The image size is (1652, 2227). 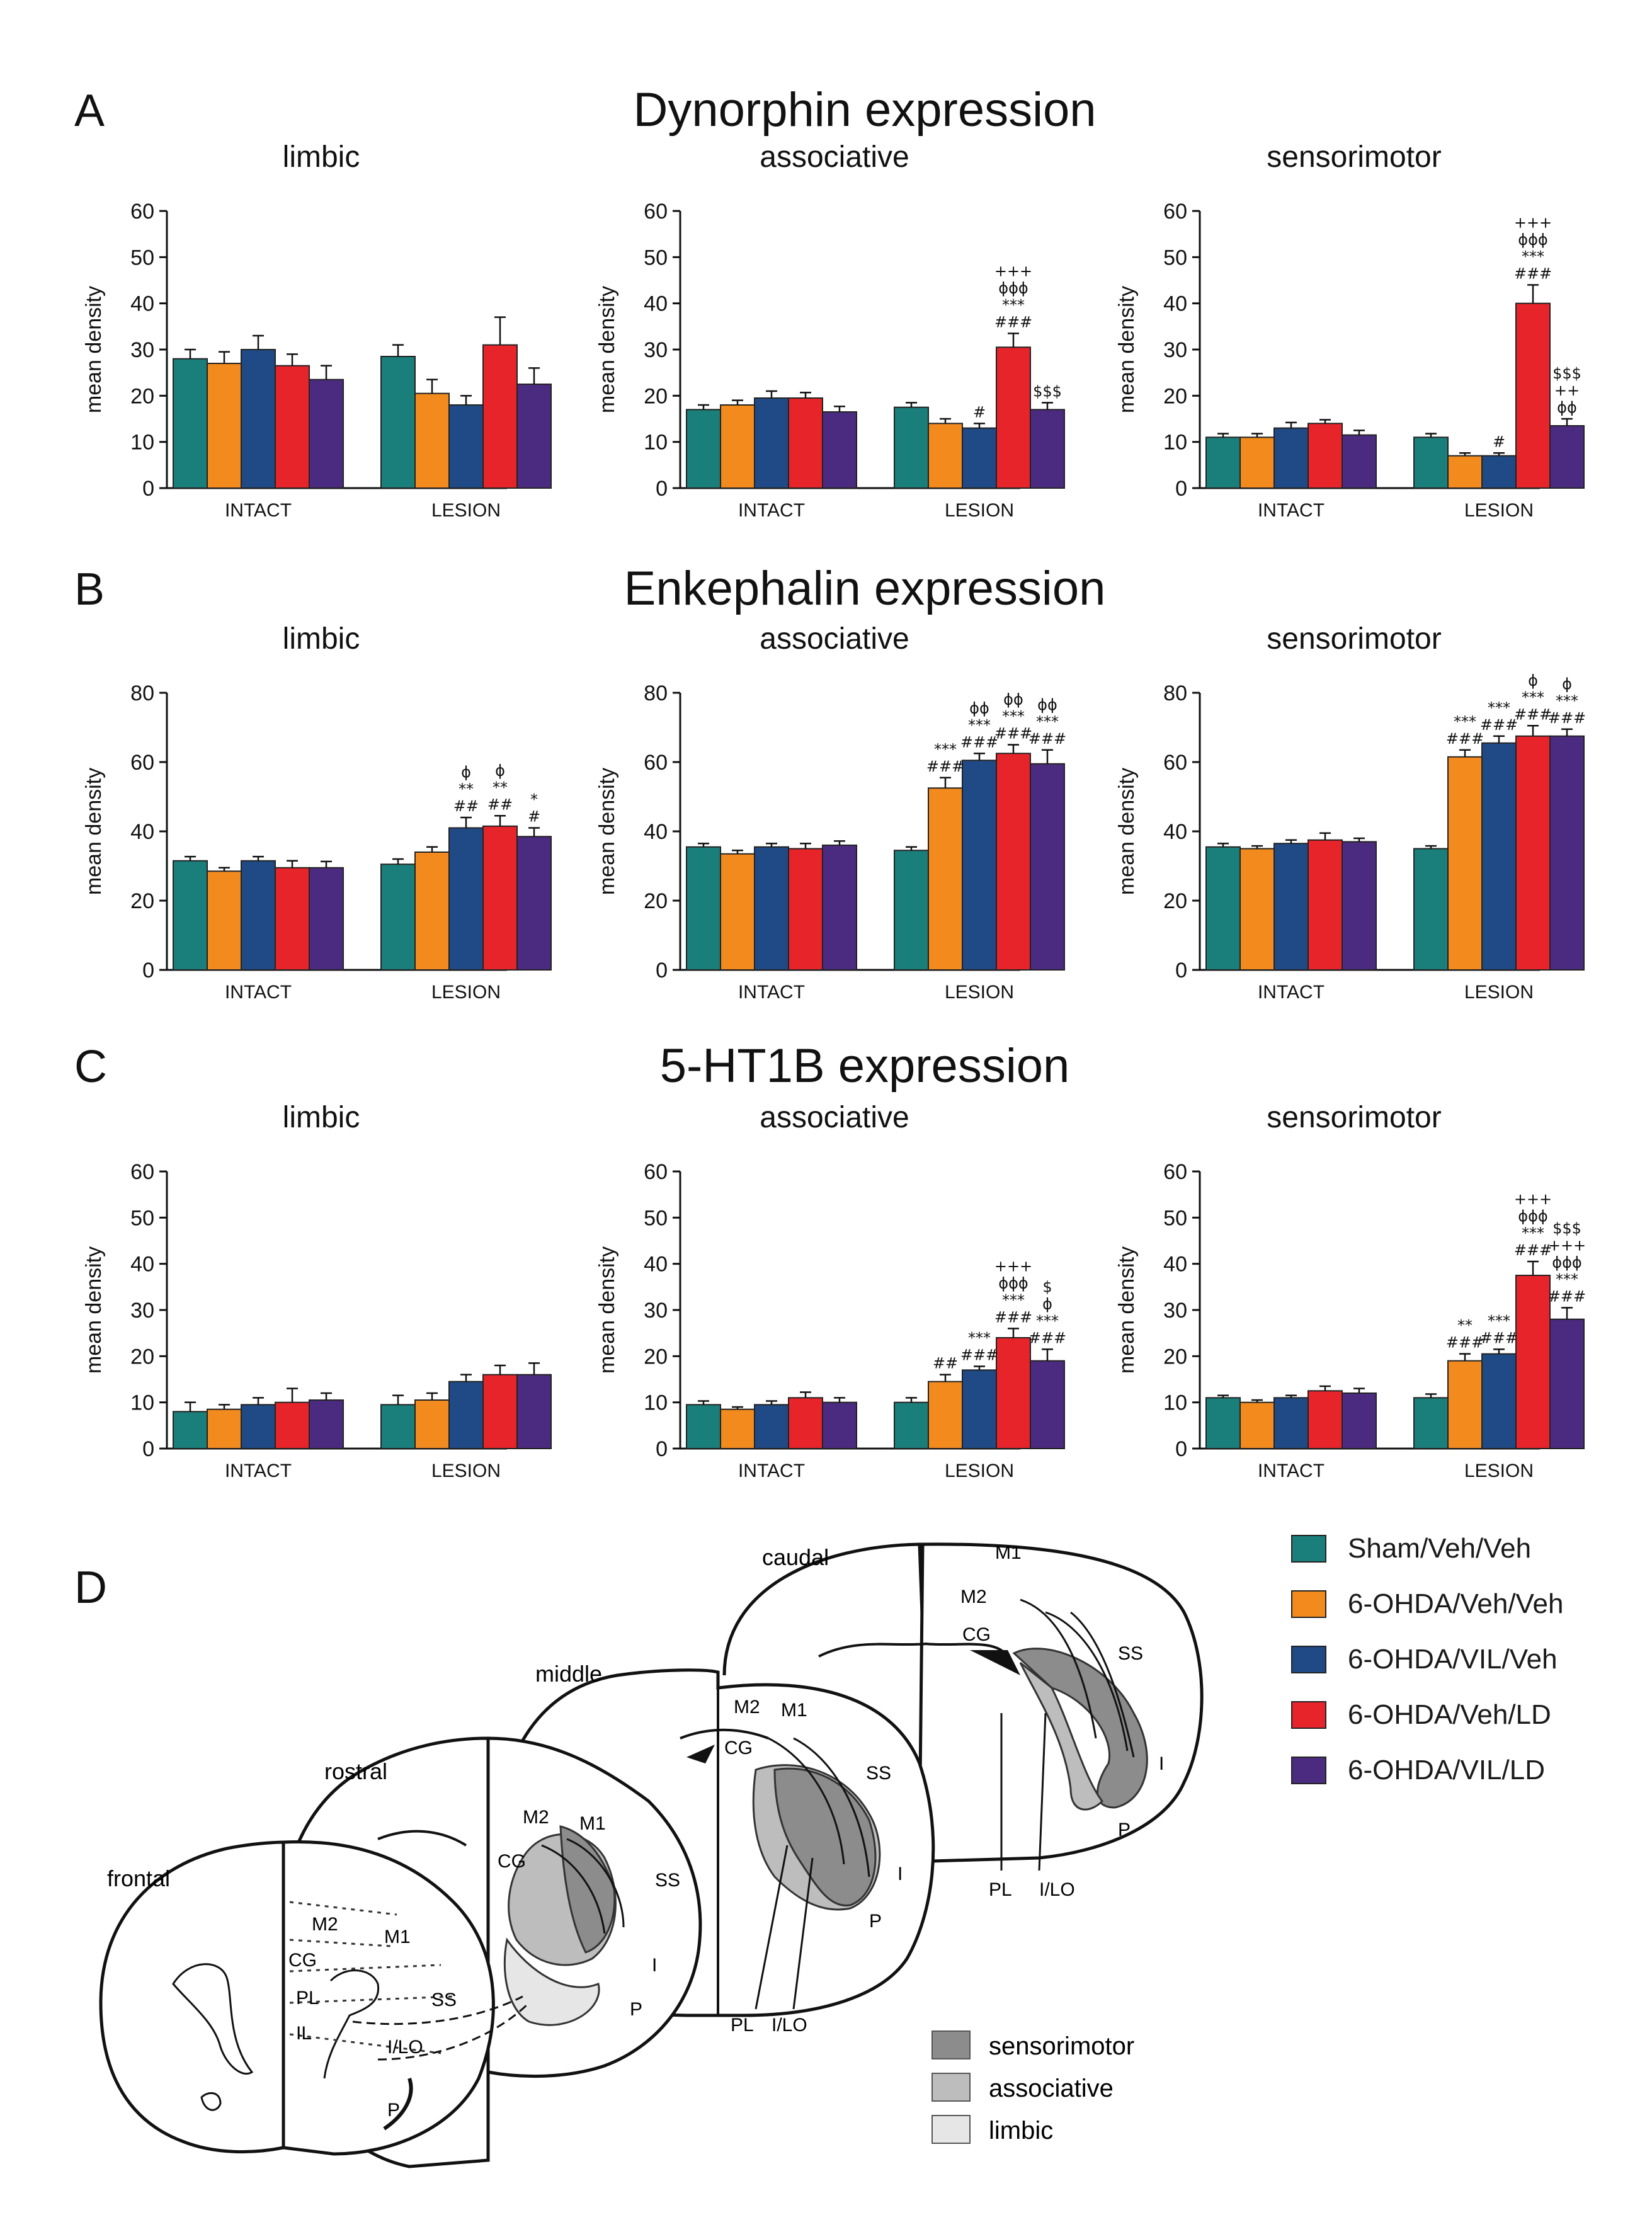 I want to click on rostral-label-m1: M1, so click(x=593, y=1823).